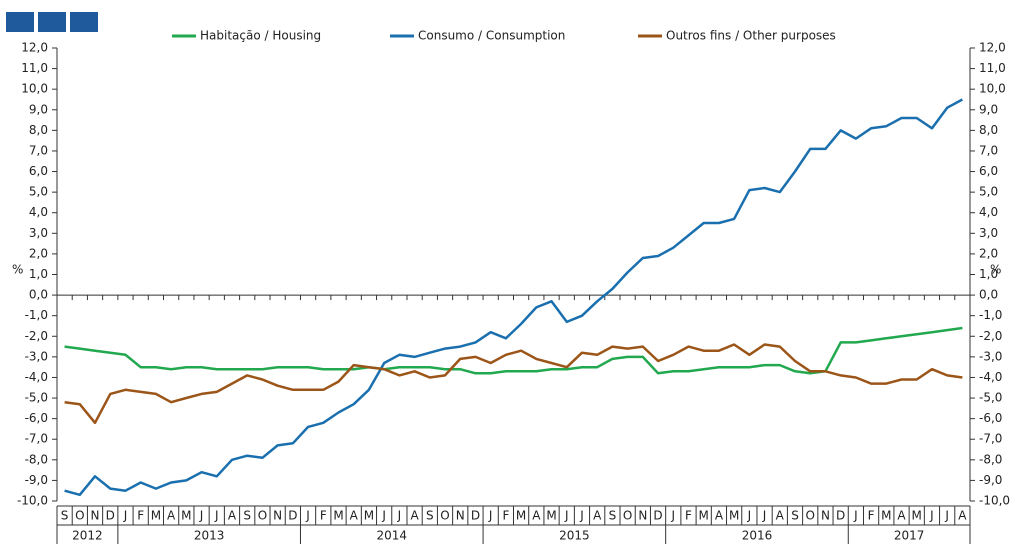 This screenshot has height=544, width=1016. Describe the element at coordinates (38, 212) in the screenshot. I see `y-tick-label: 4,0` at that location.